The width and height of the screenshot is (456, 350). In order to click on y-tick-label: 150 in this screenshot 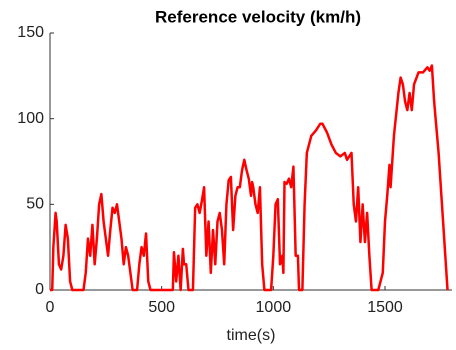, I will do `click(30, 32)`.